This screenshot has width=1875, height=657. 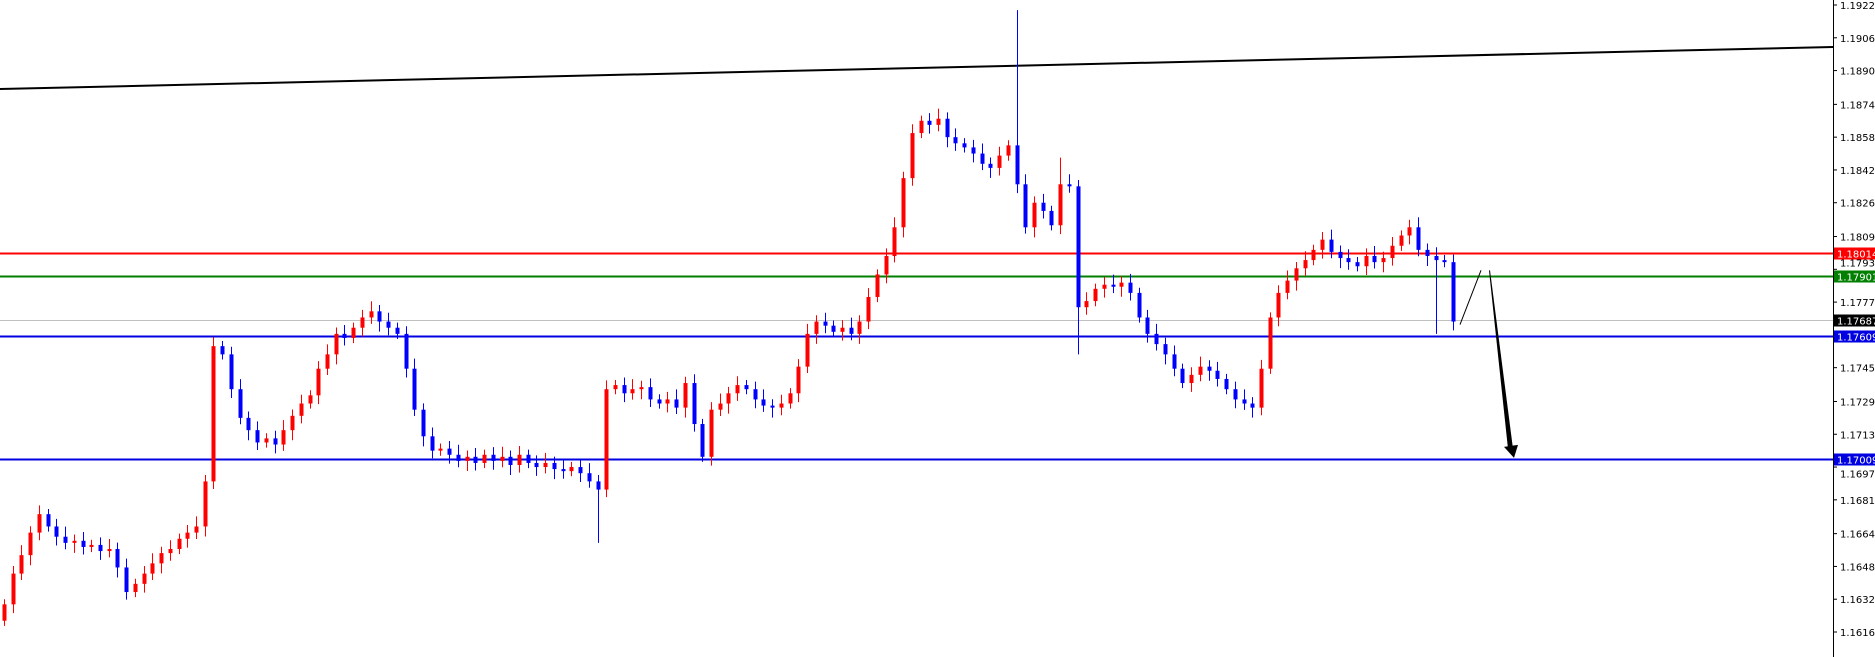 I want to click on projection-arrow, so click(x=1488, y=364).